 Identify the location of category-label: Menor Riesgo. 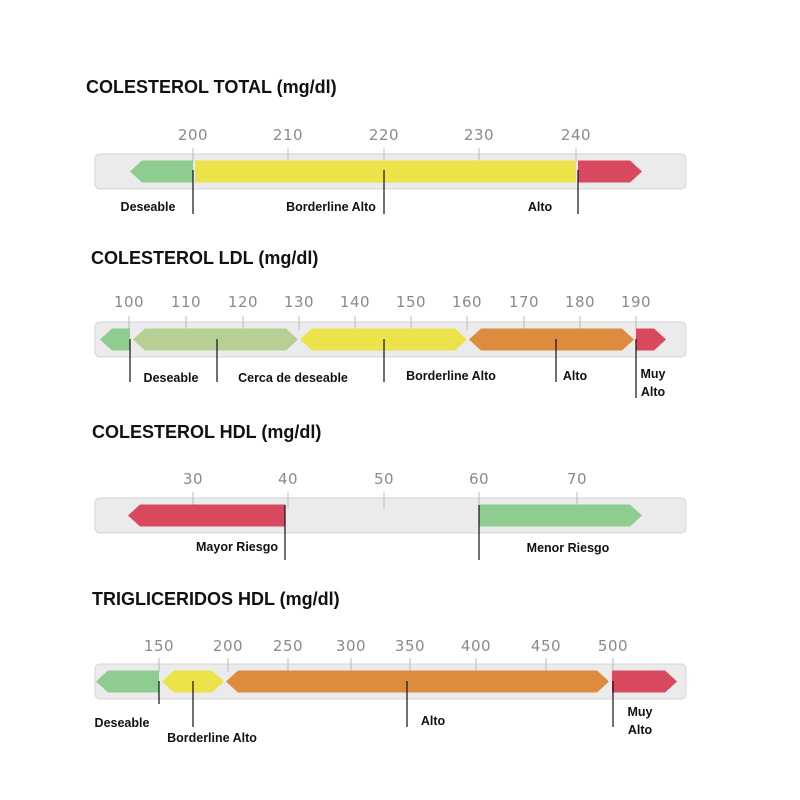
(568, 548).